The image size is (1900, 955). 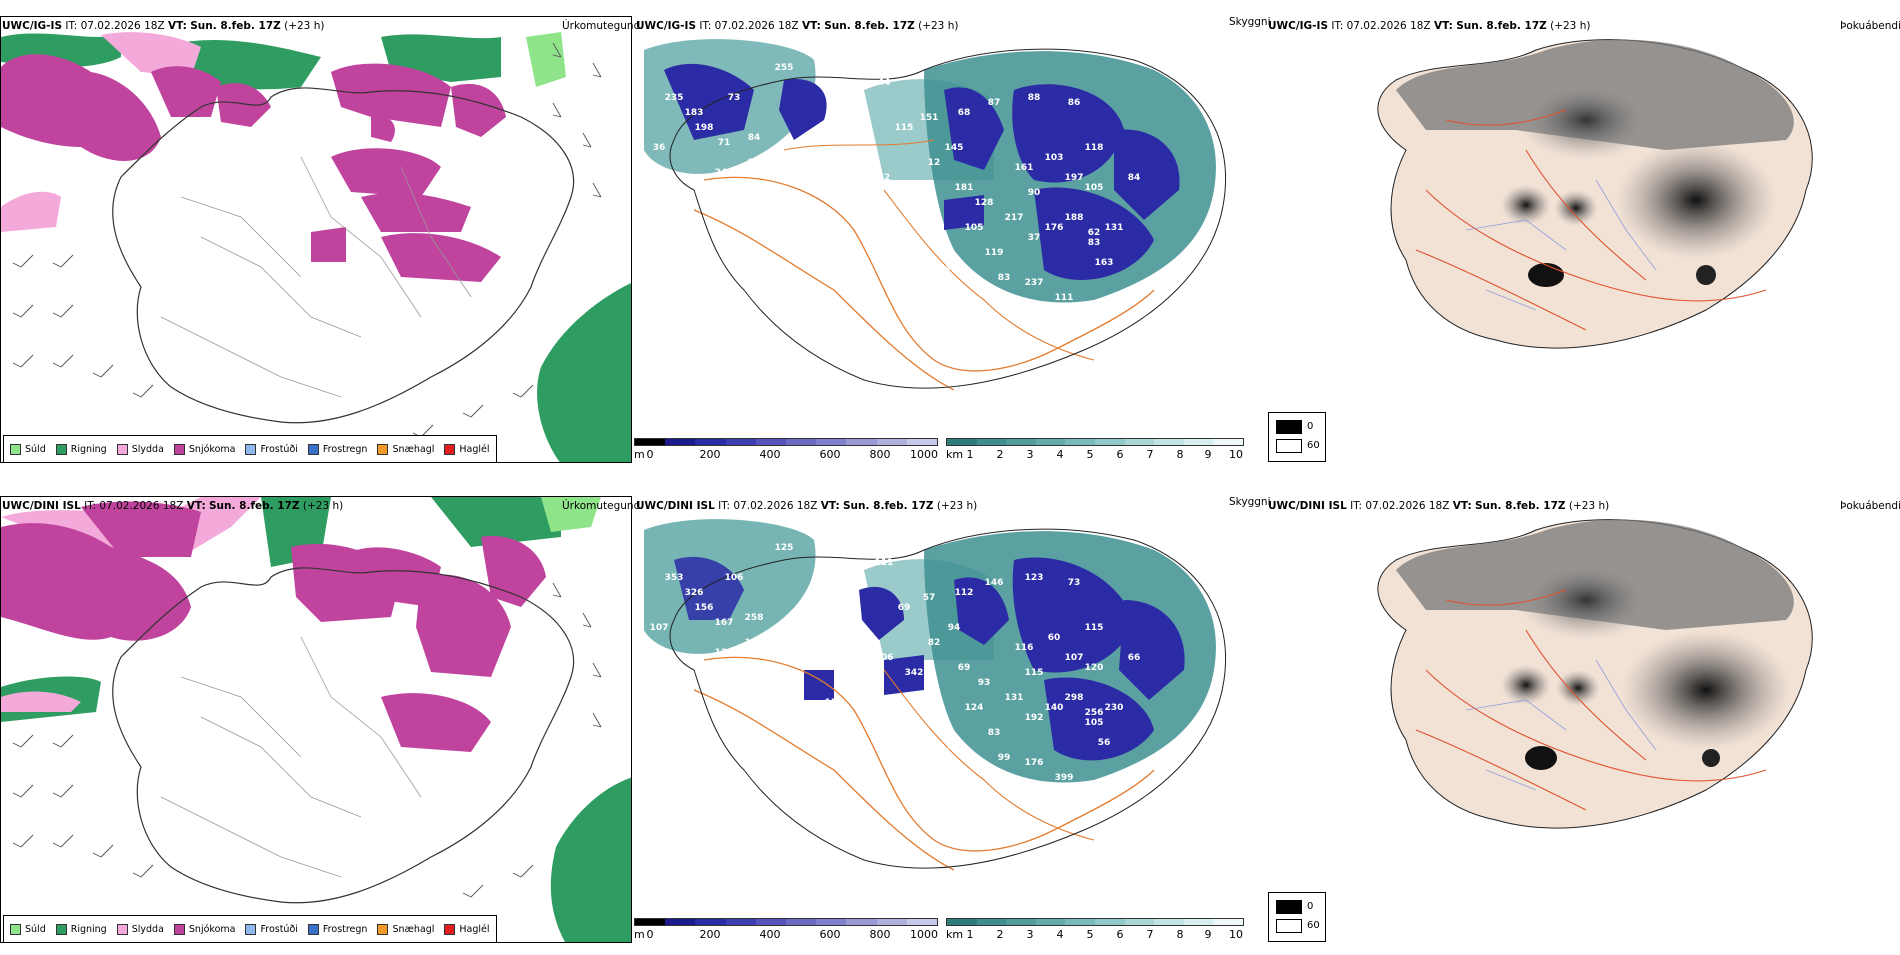 I want to click on ceiling-height-label: 107, so click(x=659, y=628).